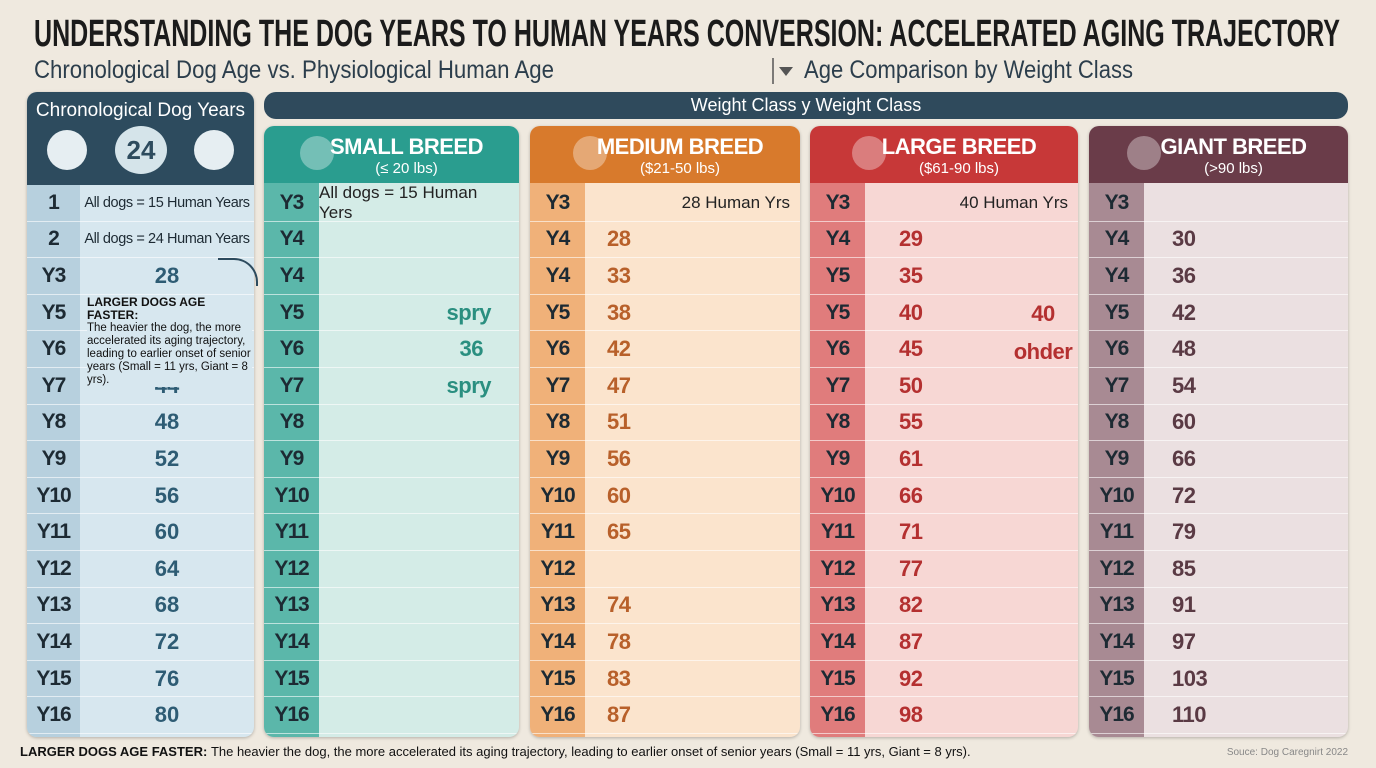 The height and width of the screenshot is (768, 1376). Describe the element at coordinates (692, 642) in the screenshot. I see `row-value: 78` at that location.